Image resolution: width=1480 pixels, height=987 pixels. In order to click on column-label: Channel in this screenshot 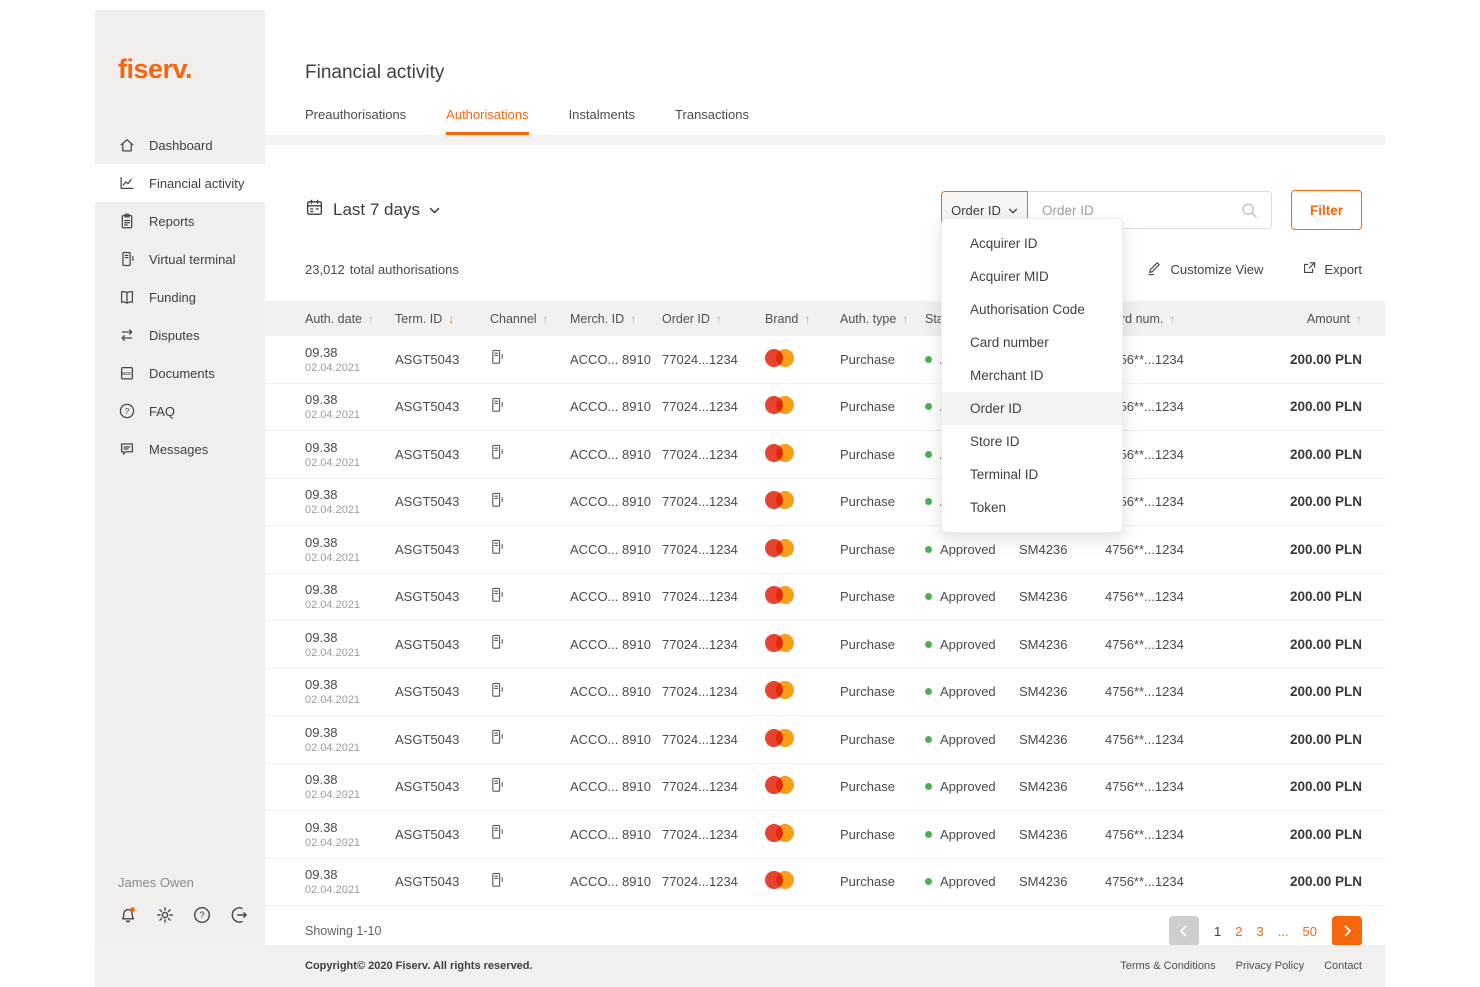, I will do `click(513, 318)`.